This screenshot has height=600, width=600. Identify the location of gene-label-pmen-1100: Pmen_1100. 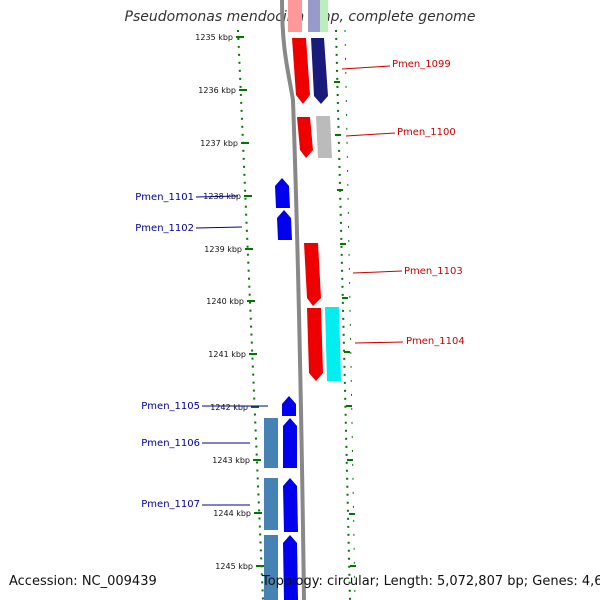
(426, 132).